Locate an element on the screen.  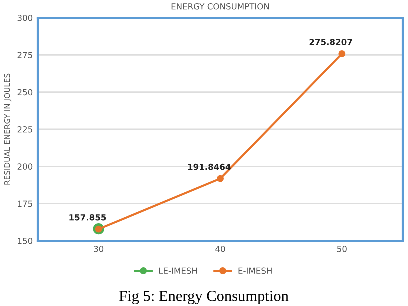
y-tick-label: 250 is located at coordinates (25, 92).